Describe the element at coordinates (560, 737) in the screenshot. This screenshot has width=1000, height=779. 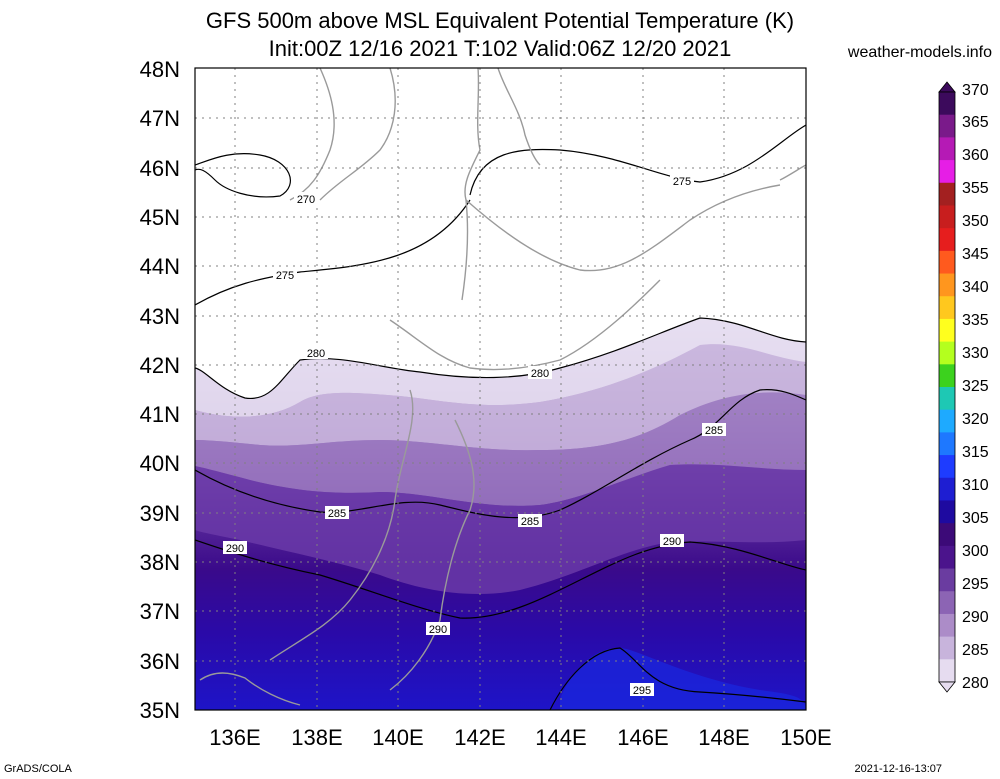
I see `lon-label: 144E` at that location.